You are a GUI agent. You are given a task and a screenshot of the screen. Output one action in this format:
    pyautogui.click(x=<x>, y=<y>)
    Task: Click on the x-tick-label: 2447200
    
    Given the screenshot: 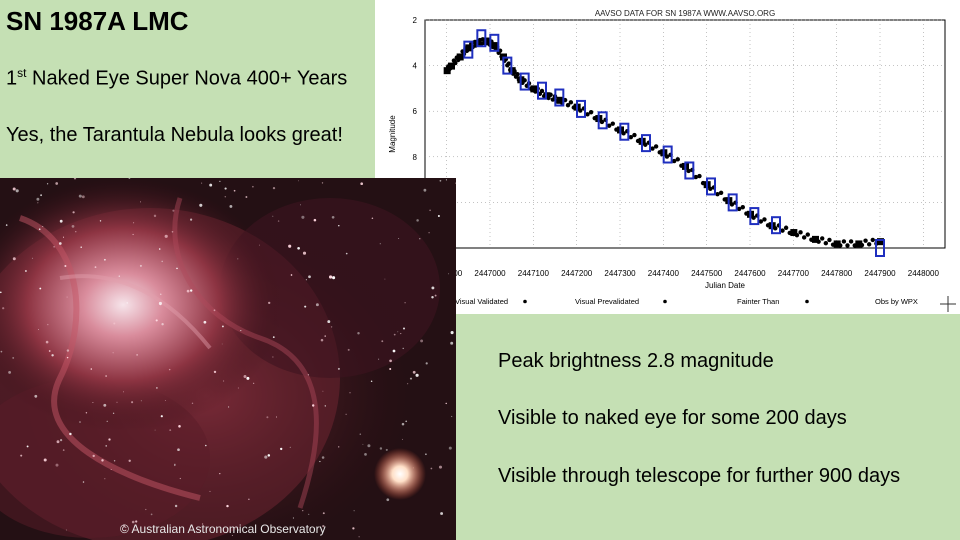 What is the action you would take?
    pyautogui.click(x=577, y=273)
    